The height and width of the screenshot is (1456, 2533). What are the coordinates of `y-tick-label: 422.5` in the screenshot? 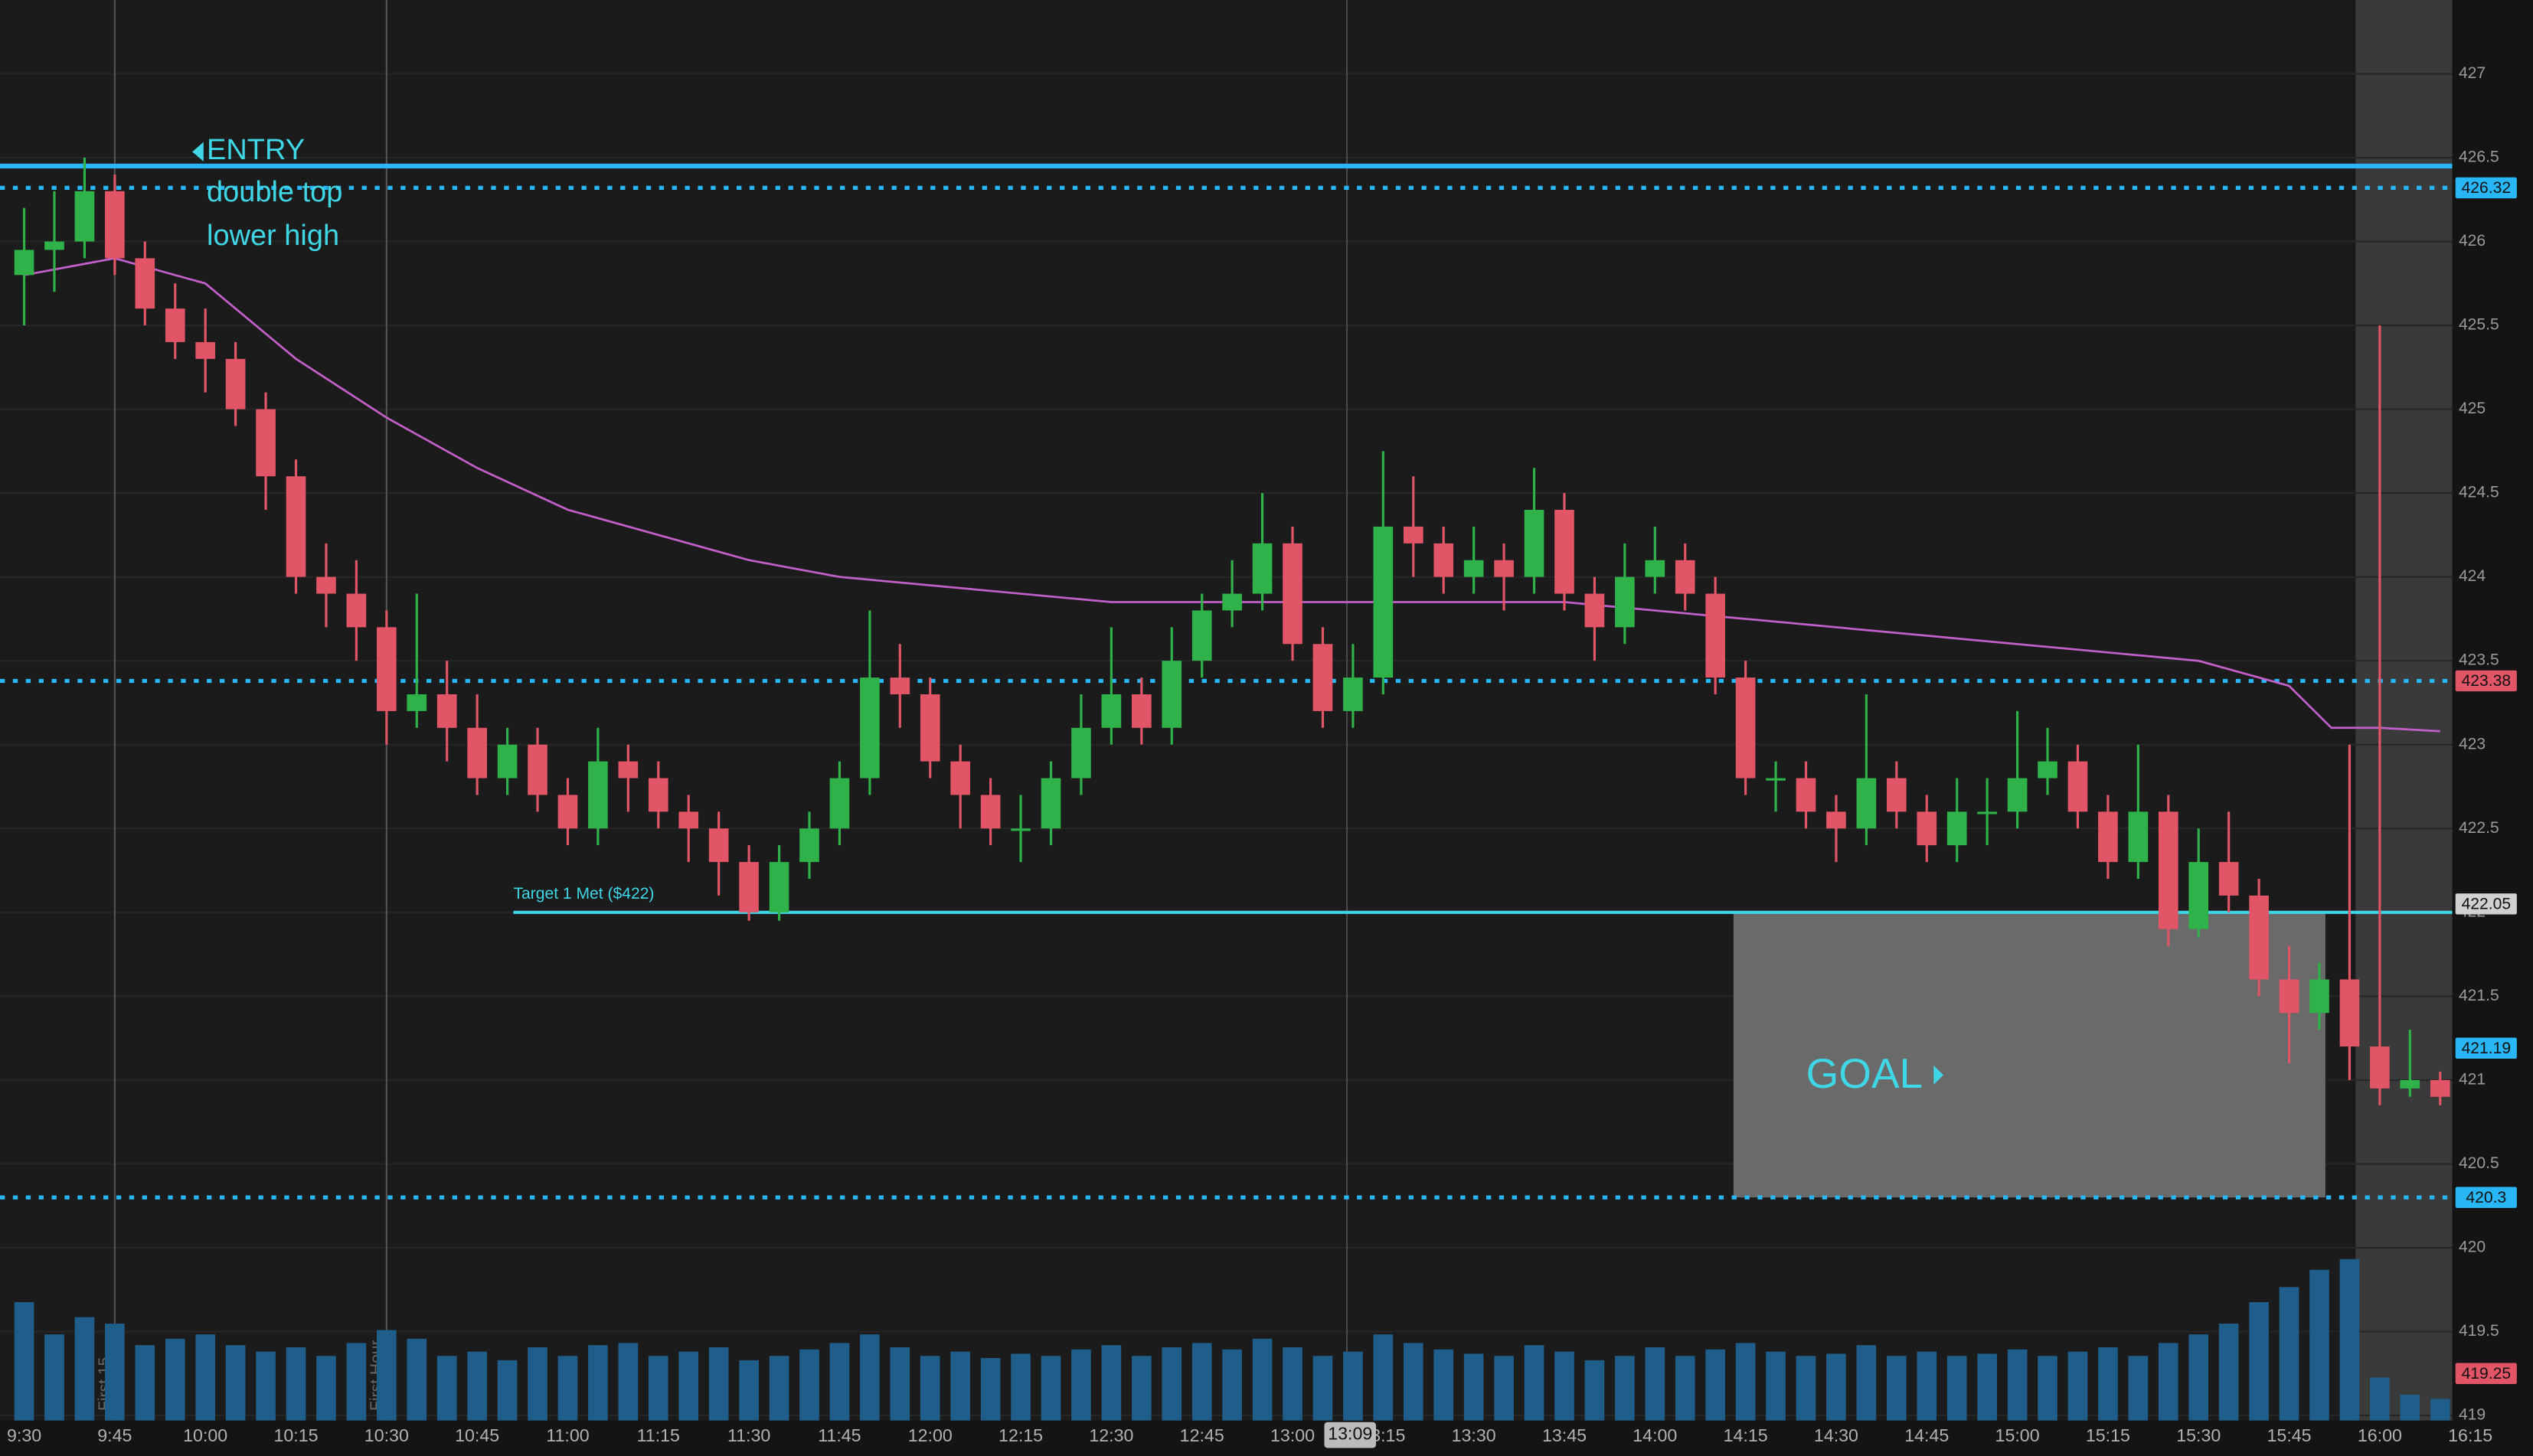 It's located at (2479, 828).